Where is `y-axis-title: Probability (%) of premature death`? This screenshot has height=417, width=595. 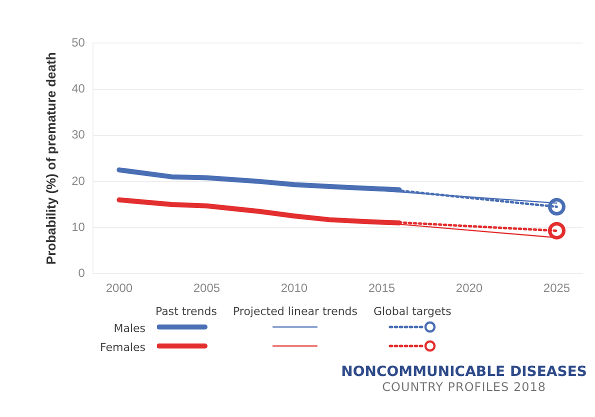
y-axis-title: Probability (%) of premature death is located at coordinates (50, 158).